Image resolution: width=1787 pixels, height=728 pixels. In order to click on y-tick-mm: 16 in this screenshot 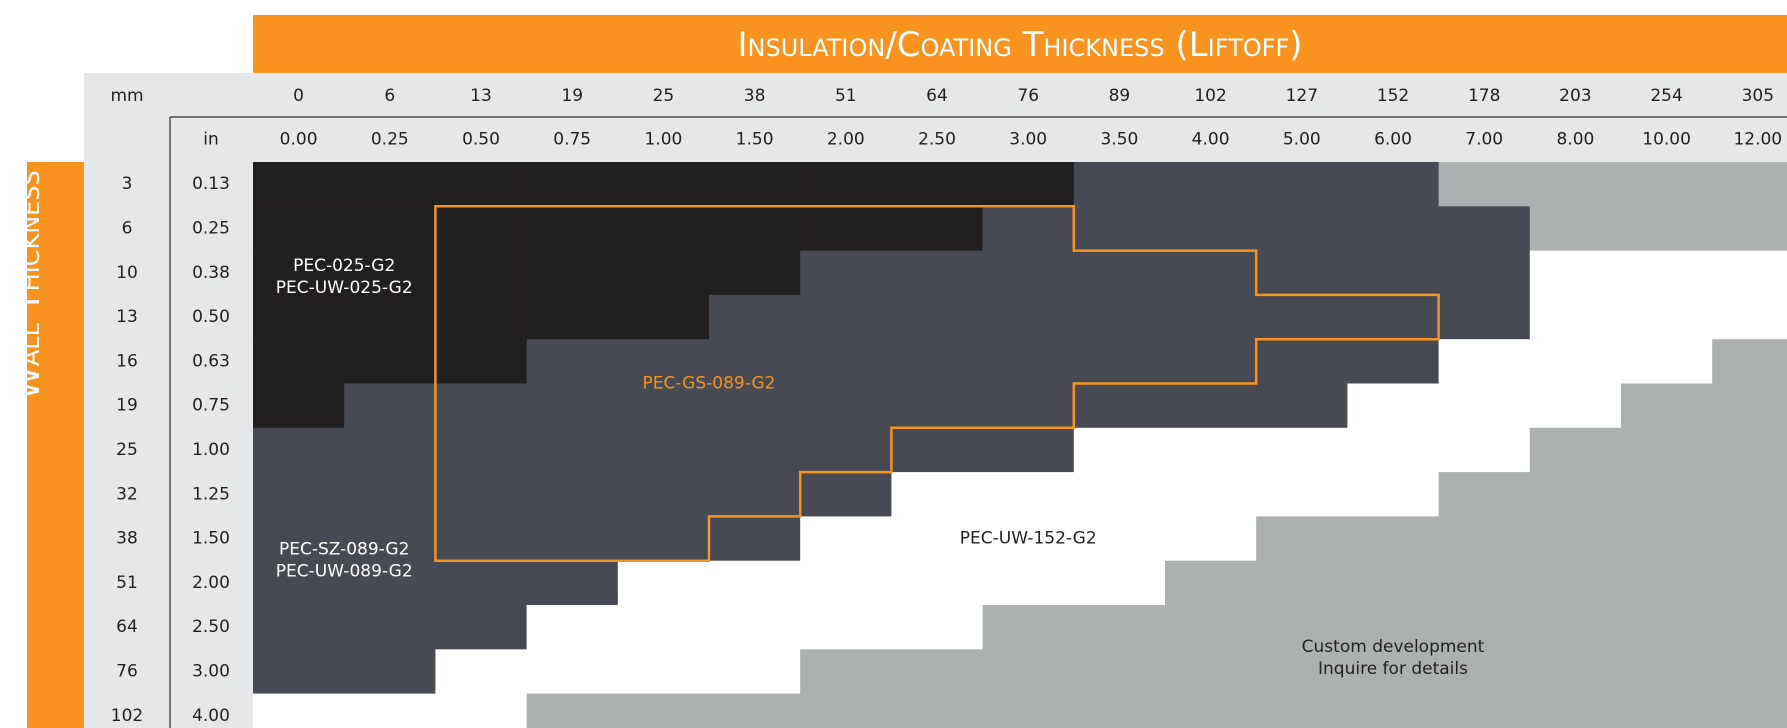, I will do `click(127, 361)`.